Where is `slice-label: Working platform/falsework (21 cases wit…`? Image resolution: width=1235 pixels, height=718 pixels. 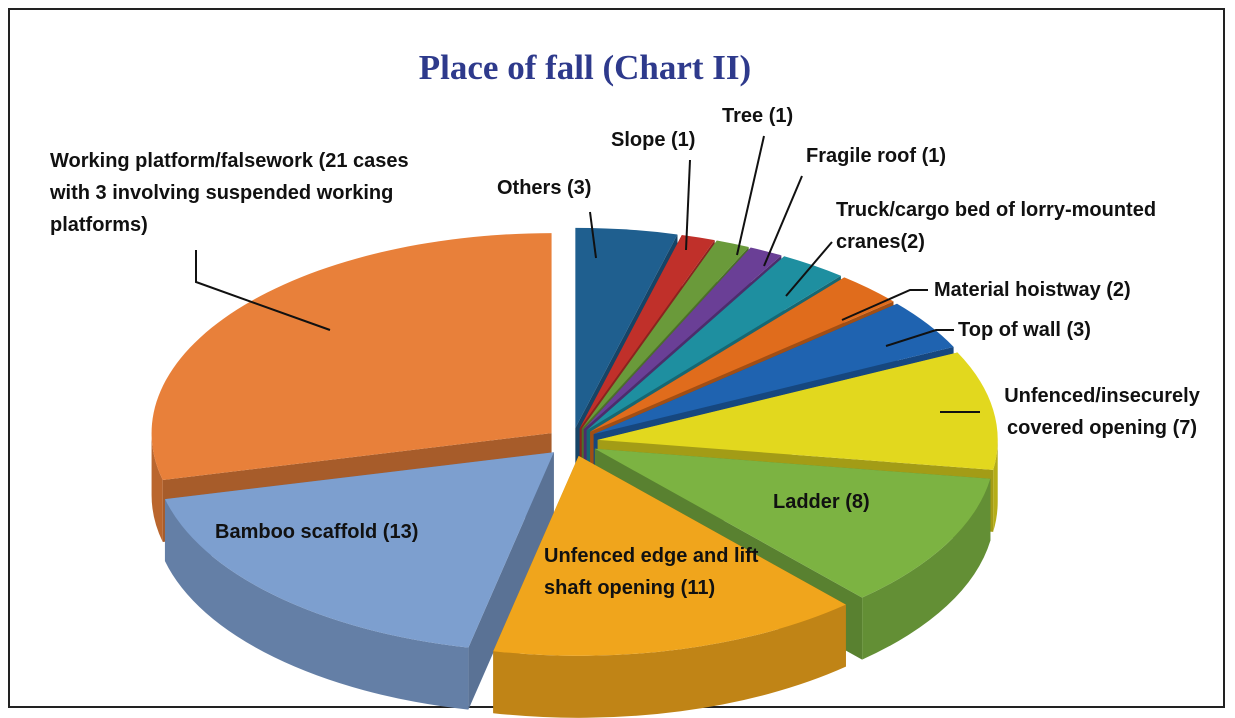
slice-label: Working platform/falsework (21 cases wit… is located at coordinates (229, 193).